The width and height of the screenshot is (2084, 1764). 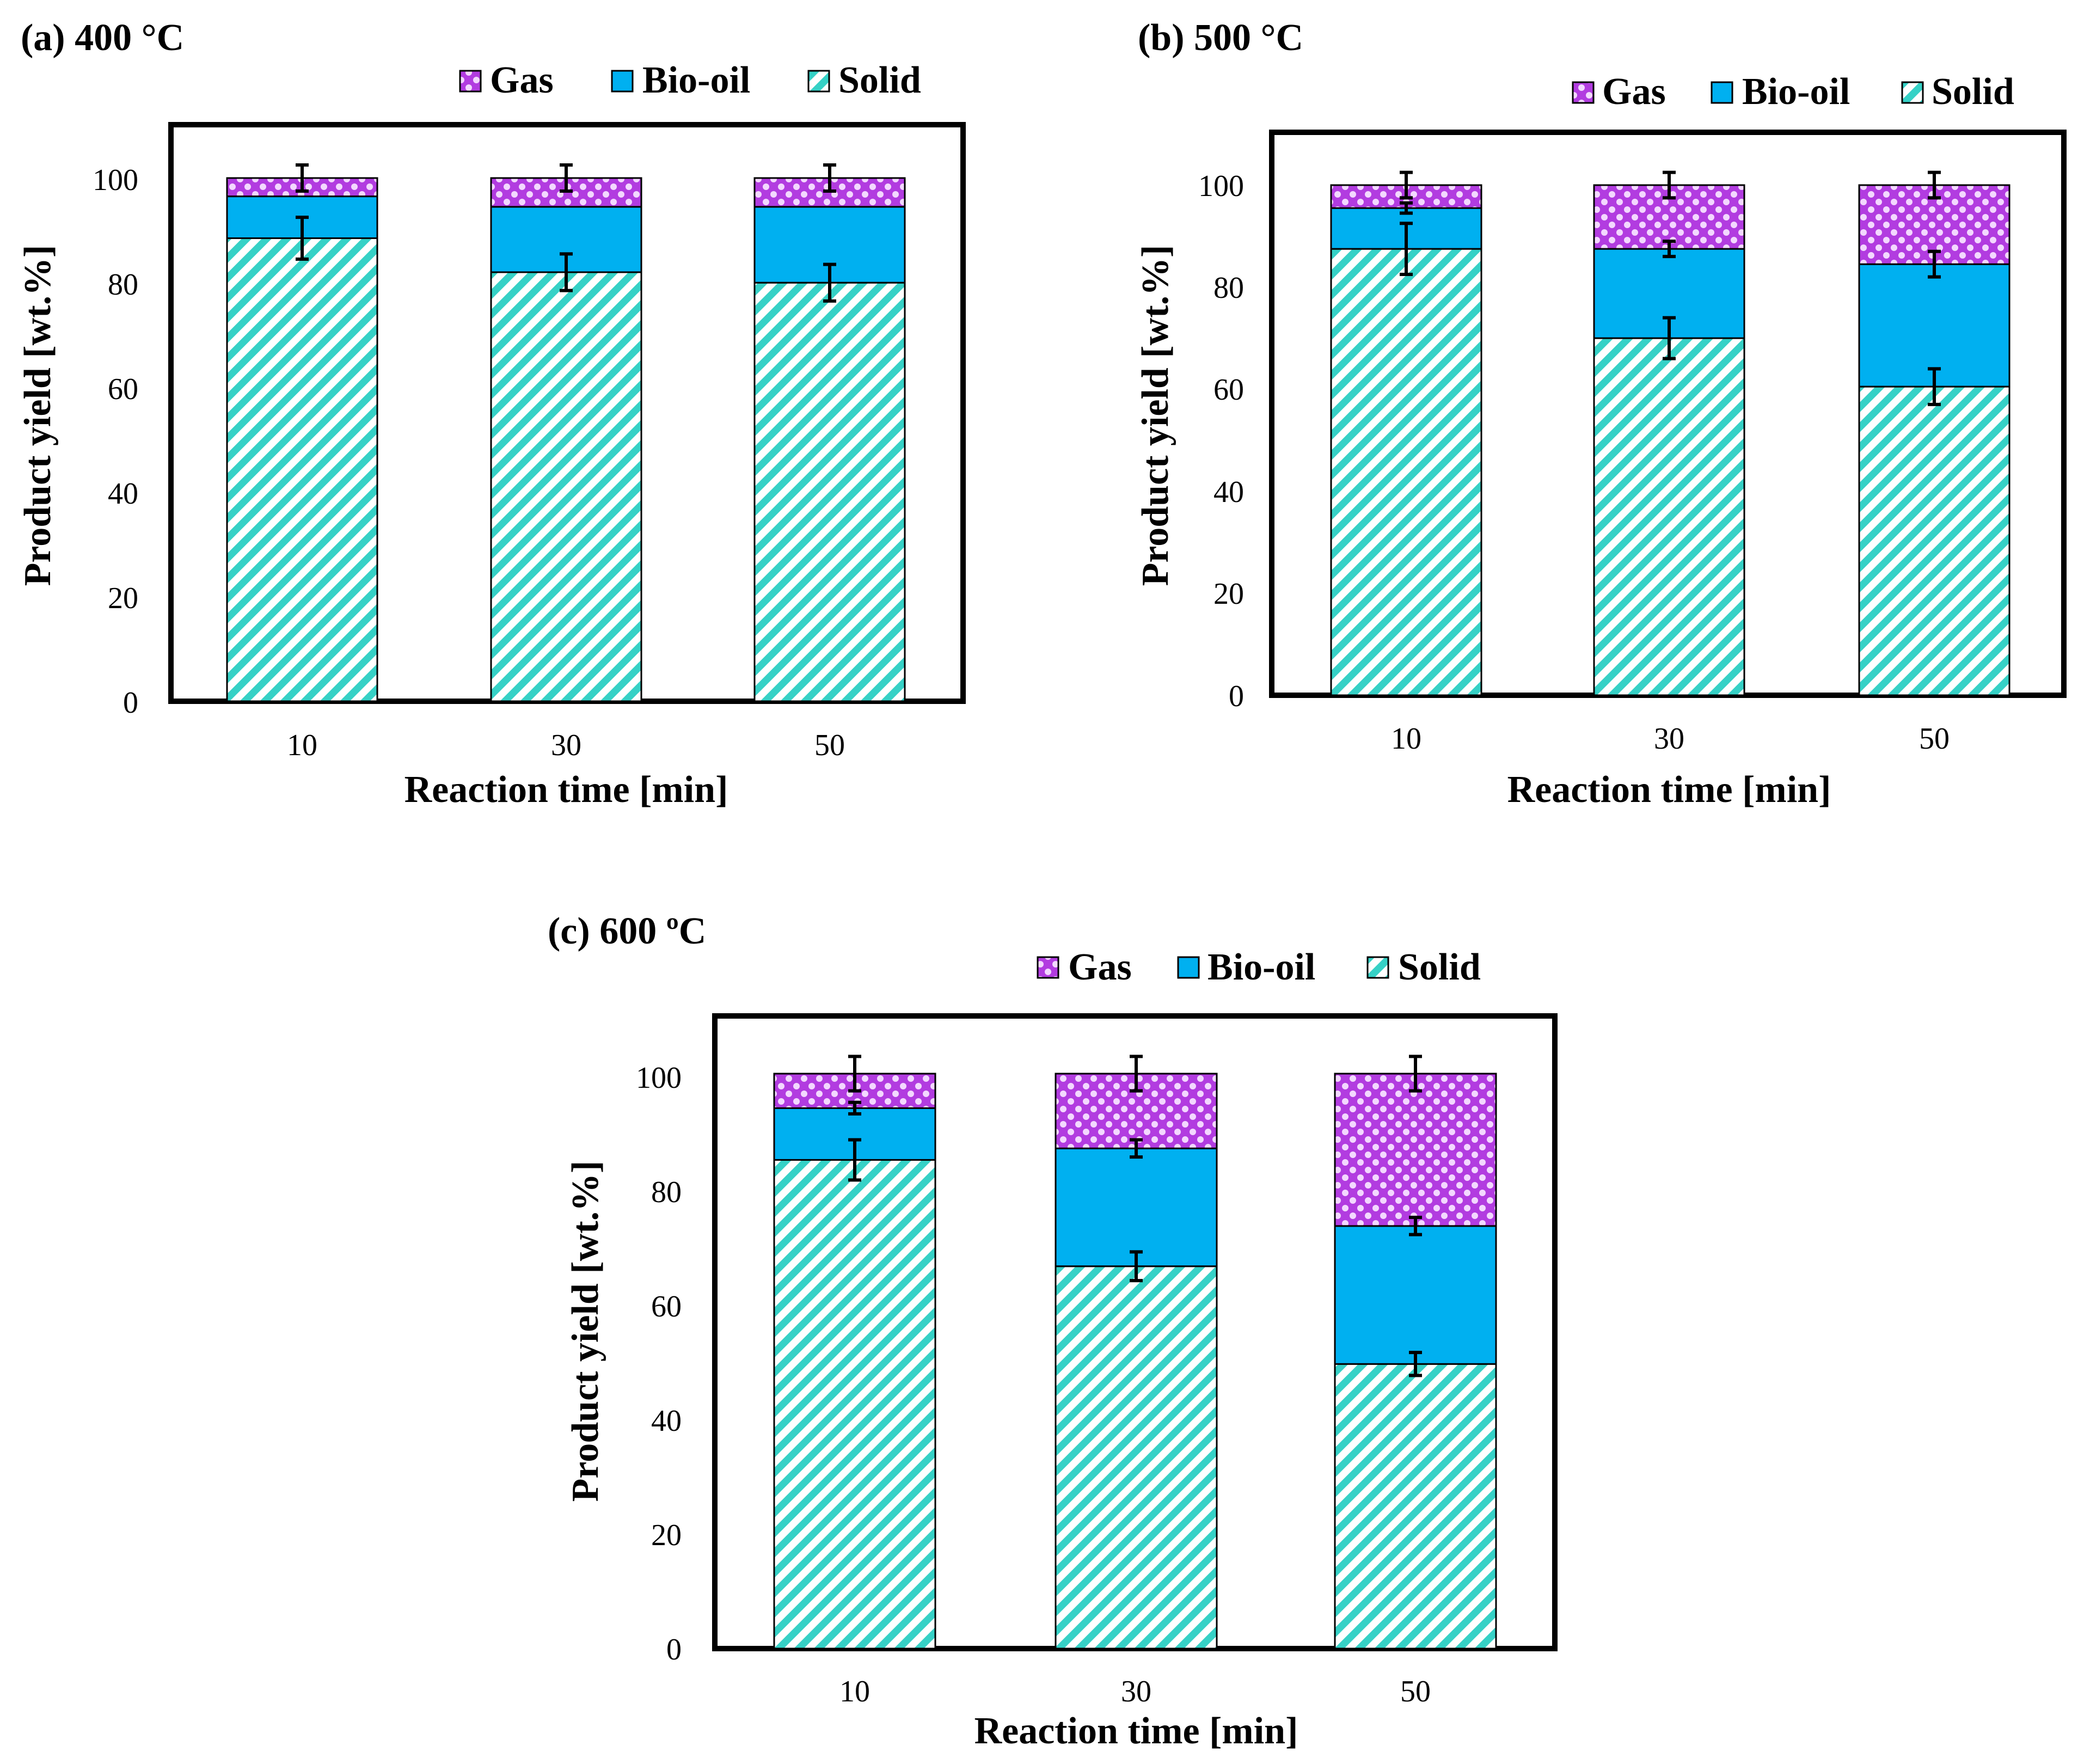 What do you see at coordinates (1155, 415) in the screenshot?
I see `panel-b-y-axis-label: Product yield [wt.%]` at bounding box center [1155, 415].